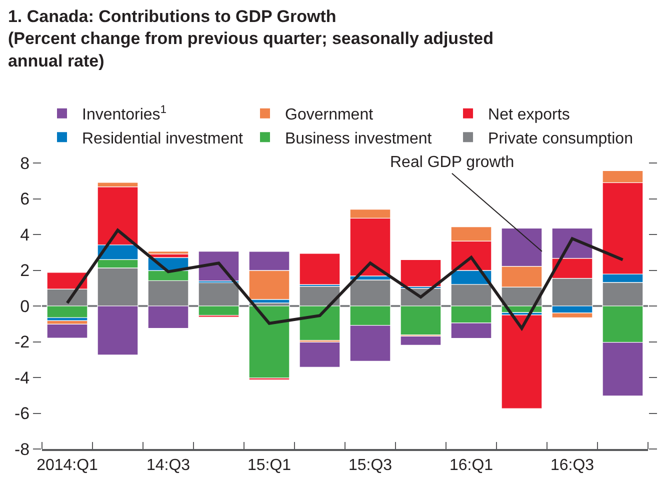 This screenshot has height=486, width=662. Describe the element at coordinates (529, 115) in the screenshot. I see `legend-label: Net exports` at that location.